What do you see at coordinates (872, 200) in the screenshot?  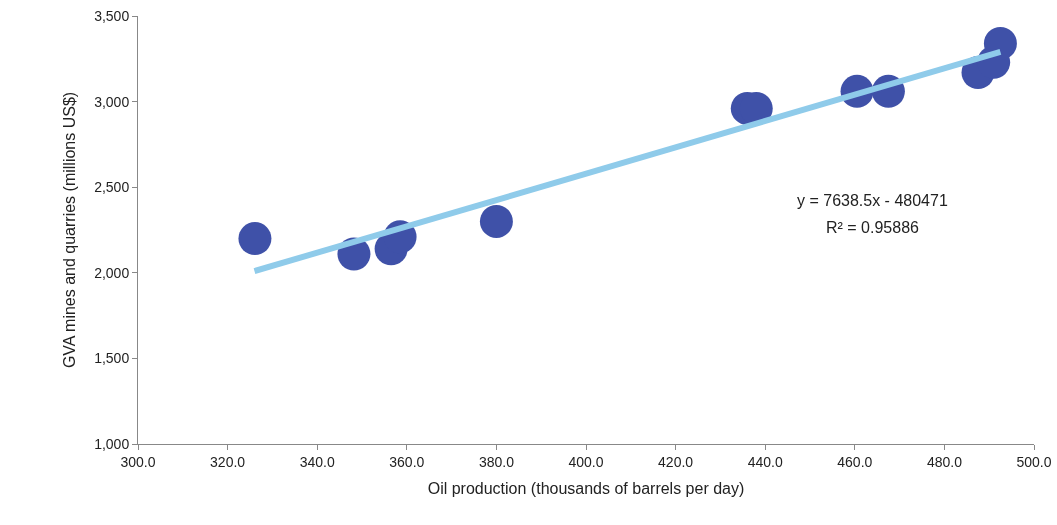 I see `annotation: y = 7638.5x - 480471` at bounding box center [872, 200].